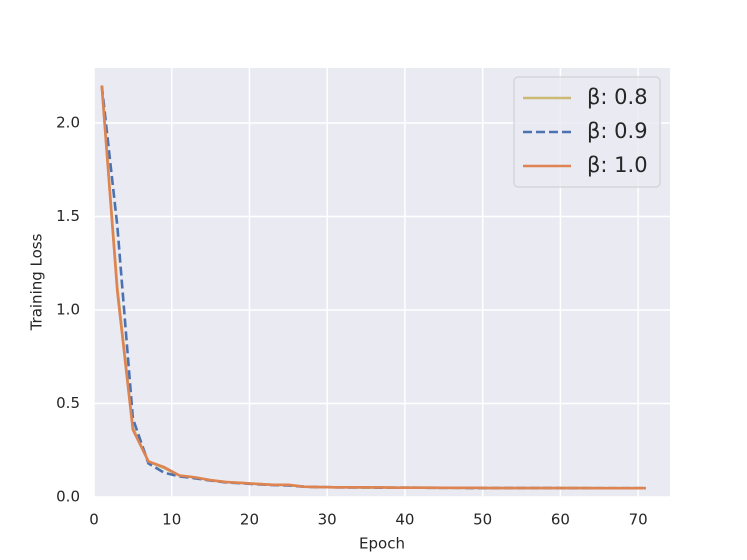 The image size is (747, 560). Describe the element at coordinates (617, 165) in the screenshot. I see `legend-label: β: 1.0` at that location.